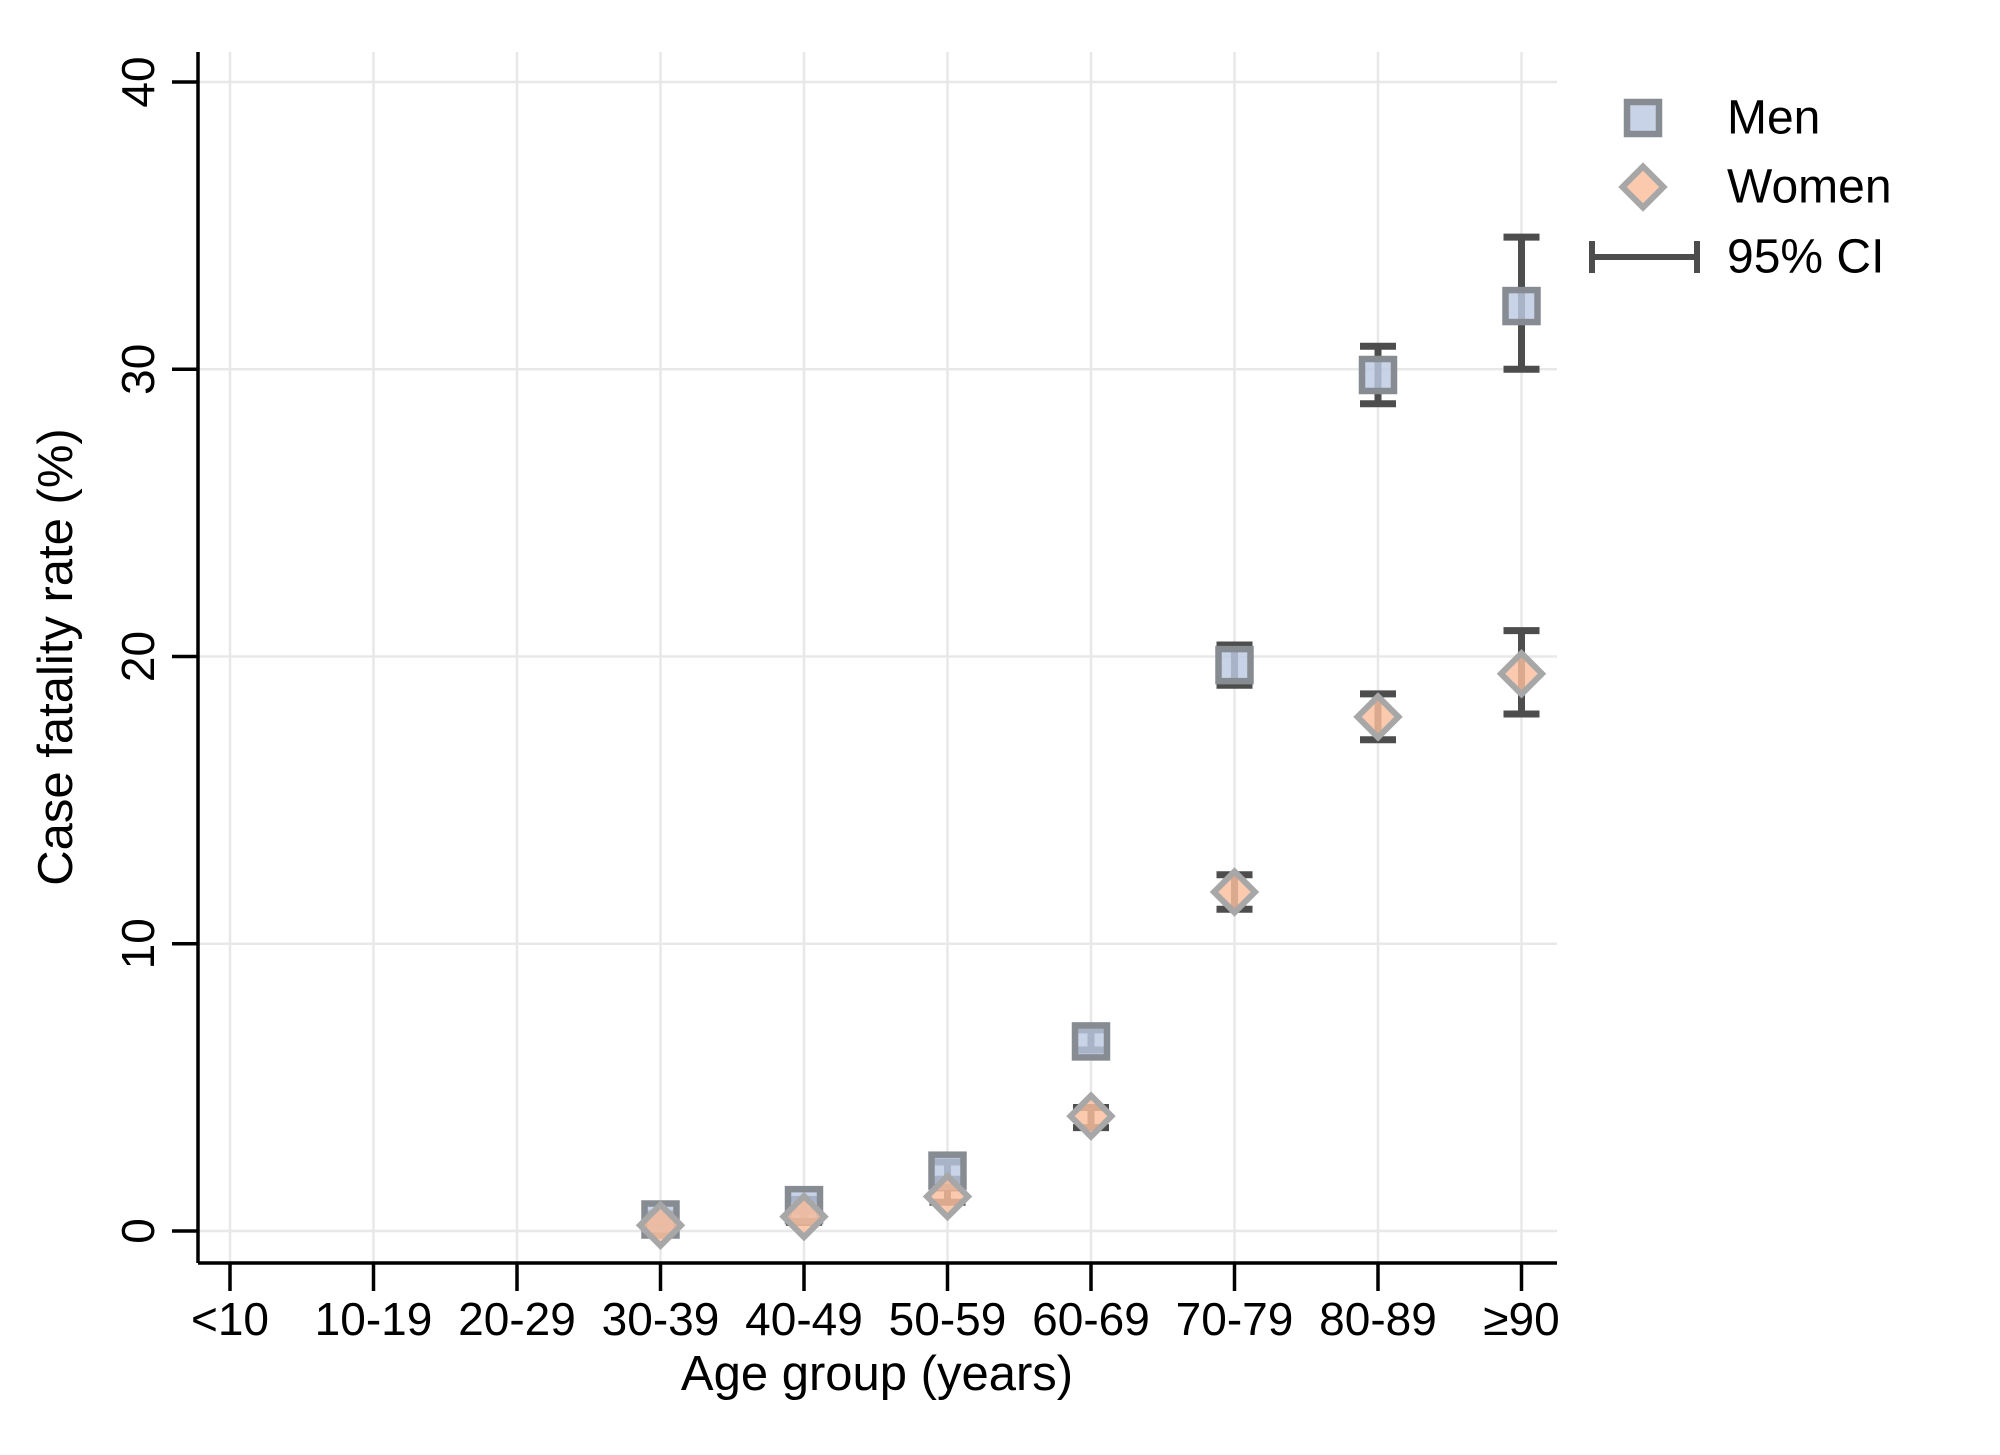 This screenshot has height=1455, width=2000. I want to click on x-tick-label-3: 30-39, so click(661, 1319).